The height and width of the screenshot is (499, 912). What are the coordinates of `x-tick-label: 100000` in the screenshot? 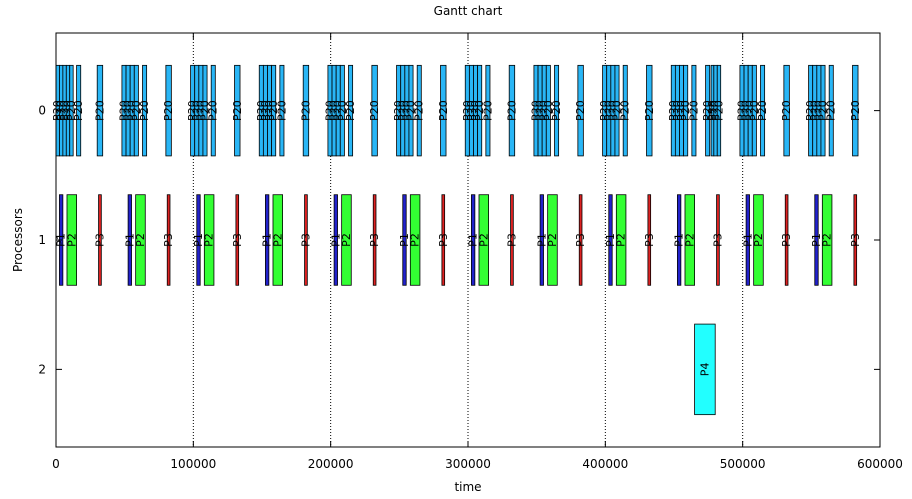 It's located at (193, 464).